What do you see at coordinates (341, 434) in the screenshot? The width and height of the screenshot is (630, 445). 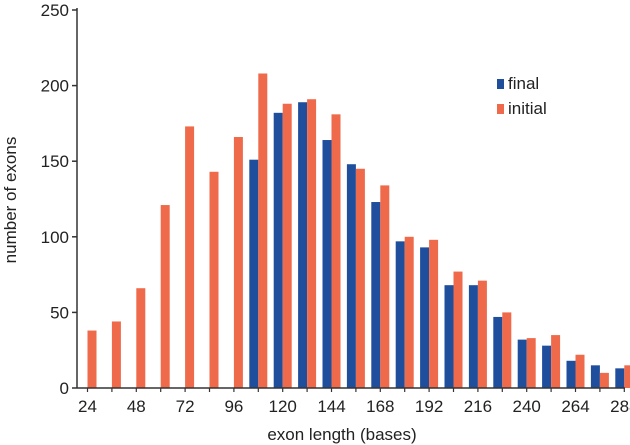 I see `x-axis-title: exon length (bases)` at bounding box center [341, 434].